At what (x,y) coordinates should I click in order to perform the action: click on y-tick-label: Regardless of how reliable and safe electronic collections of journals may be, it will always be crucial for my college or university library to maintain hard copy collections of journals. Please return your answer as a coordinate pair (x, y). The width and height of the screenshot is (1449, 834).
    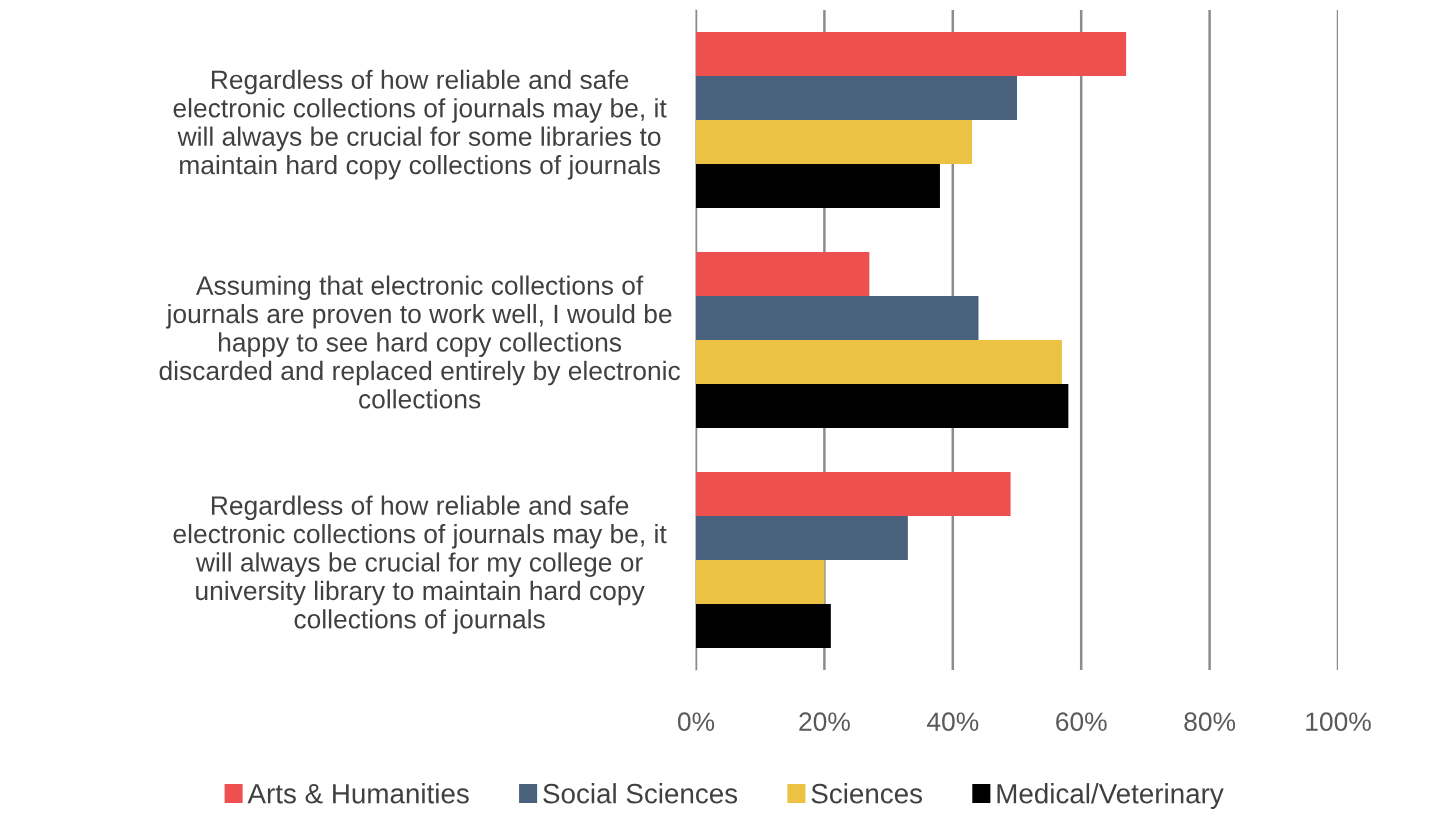
    Looking at the image, I should click on (420, 564).